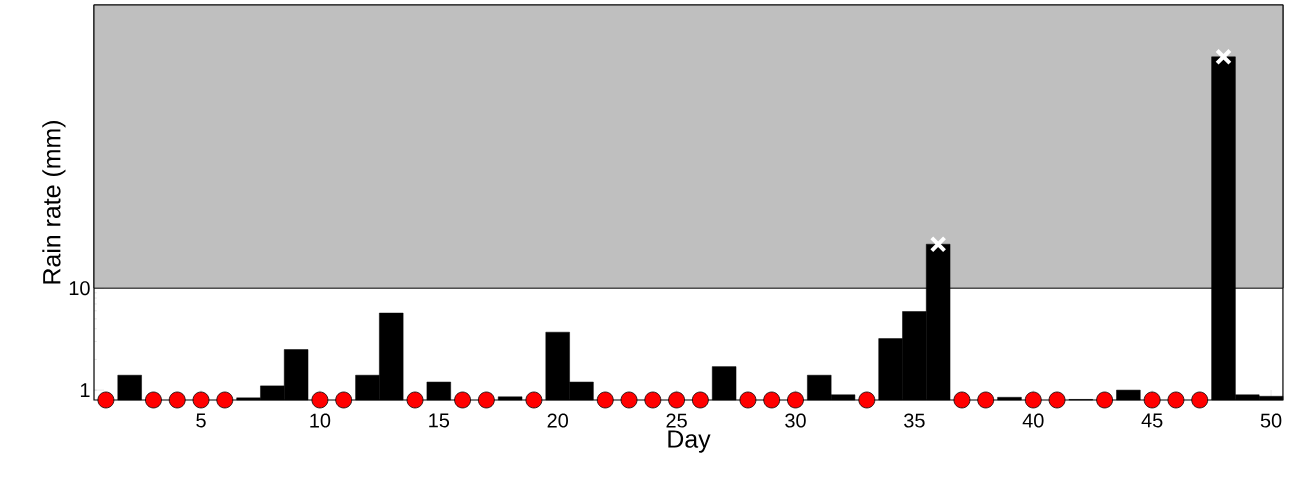 Image resolution: width=1293 pixels, height=477 pixels. What do you see at coordinates (85, 390) in the screenshot?
I see `y-tick-label: 1` at bounding box center [85, 390].